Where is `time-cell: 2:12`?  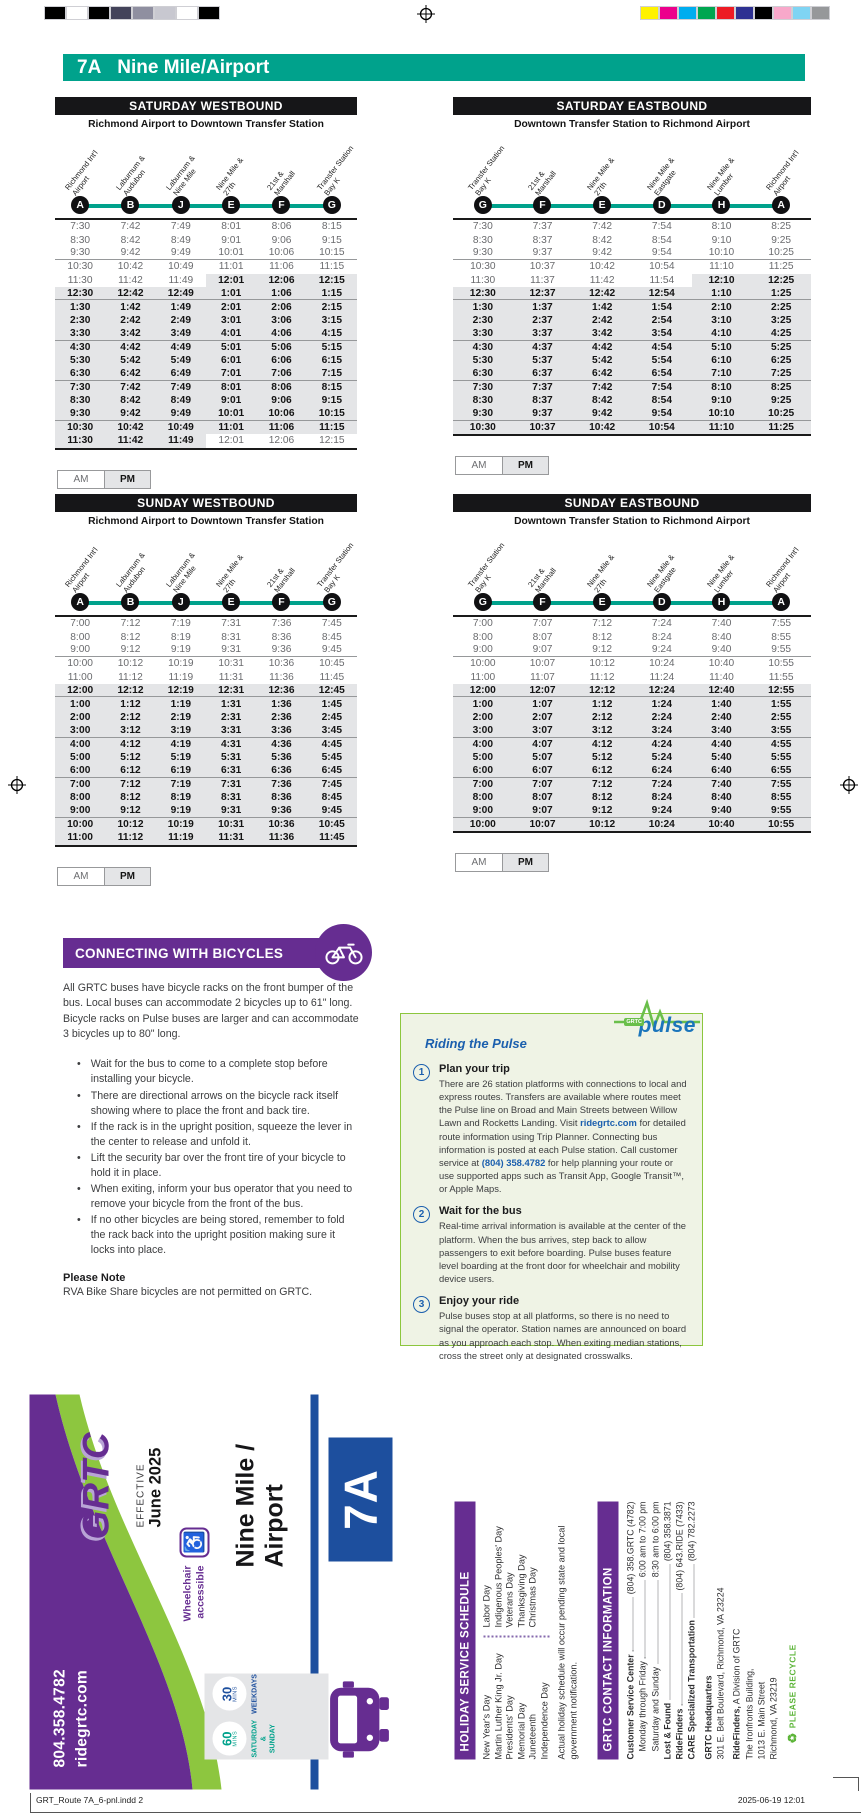 time-cell: 2:12 is located at coordinates (602, 717).